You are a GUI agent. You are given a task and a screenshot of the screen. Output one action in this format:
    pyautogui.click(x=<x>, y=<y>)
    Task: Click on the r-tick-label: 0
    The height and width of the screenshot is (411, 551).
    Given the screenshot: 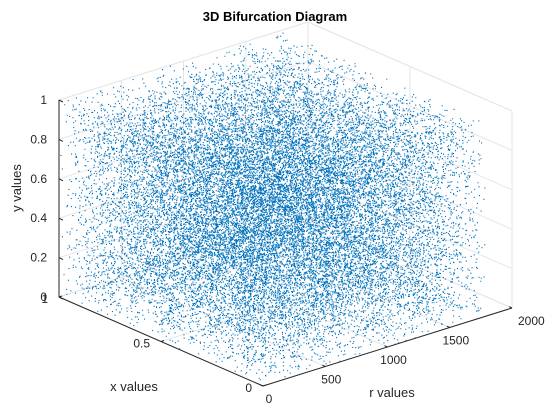 What is the action you would take?
    pyautogui.click(x=269, y=399)
    